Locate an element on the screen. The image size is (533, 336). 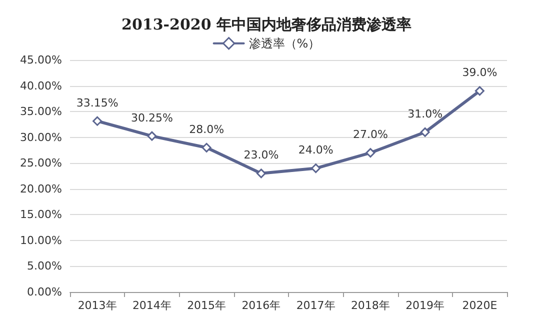
x-tick-label: 2014年 is located at coordinates (152, 305).